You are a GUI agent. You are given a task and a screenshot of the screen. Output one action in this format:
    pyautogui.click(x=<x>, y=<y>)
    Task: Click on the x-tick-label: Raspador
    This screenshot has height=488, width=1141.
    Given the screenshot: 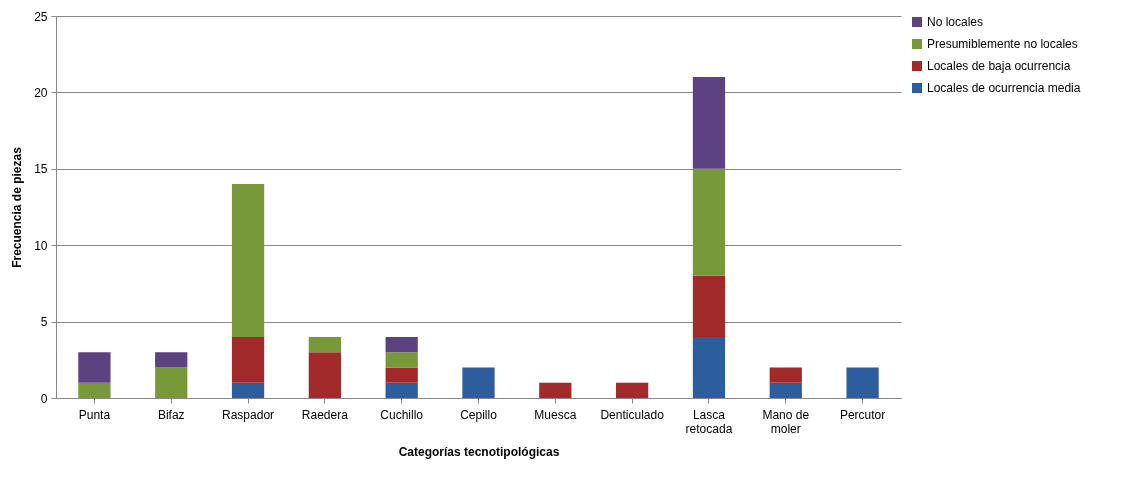 What is the action you would take?
    pyautogui.click(x=248, y=414)
    